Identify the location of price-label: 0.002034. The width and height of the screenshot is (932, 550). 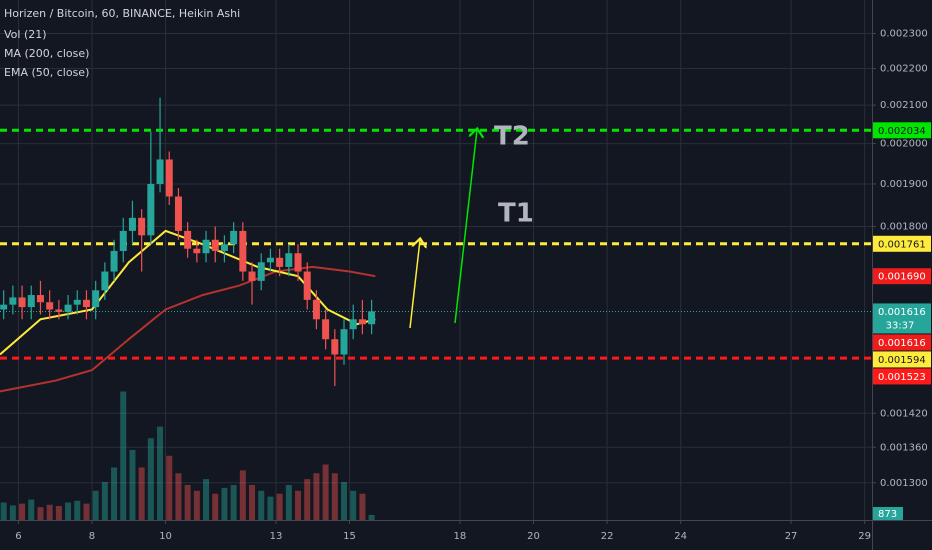
(902, 131).